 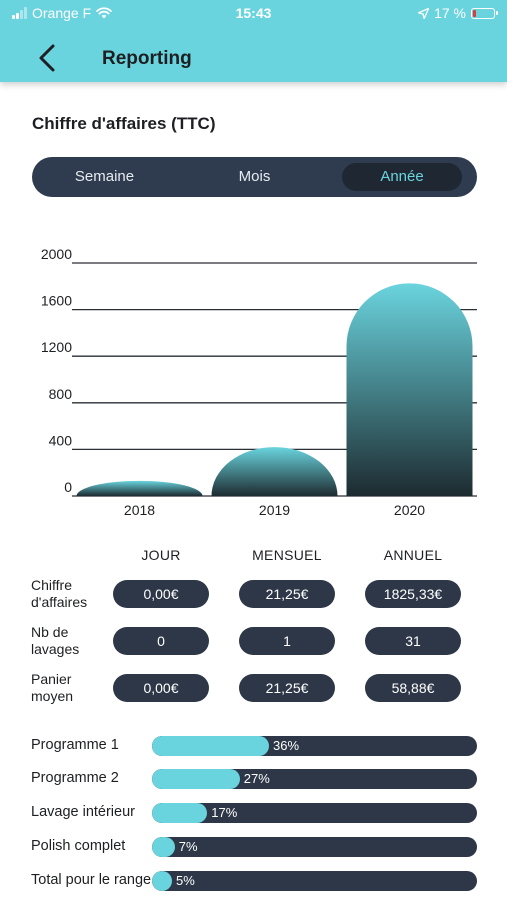 What do you see at coordinates (161, 641) in the screenshot?
I see `kpi-value: 0` at bounding box center [161, 641].